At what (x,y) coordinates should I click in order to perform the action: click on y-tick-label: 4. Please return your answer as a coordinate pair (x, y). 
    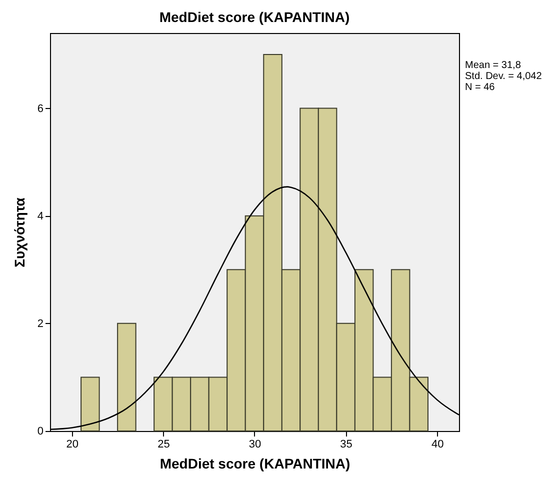
    Looking at the image, I should click on (40, 216).